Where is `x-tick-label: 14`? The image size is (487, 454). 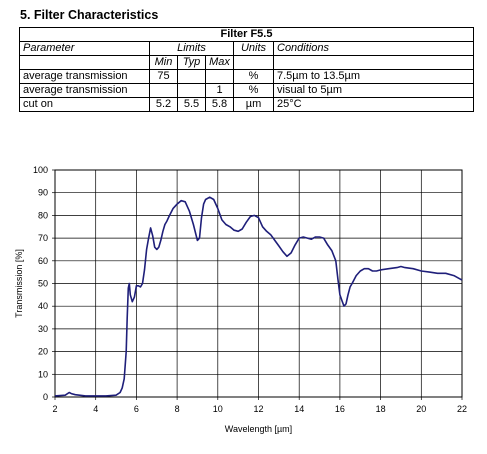 x-tick-label: 14 is located at coordinates (299, 409).